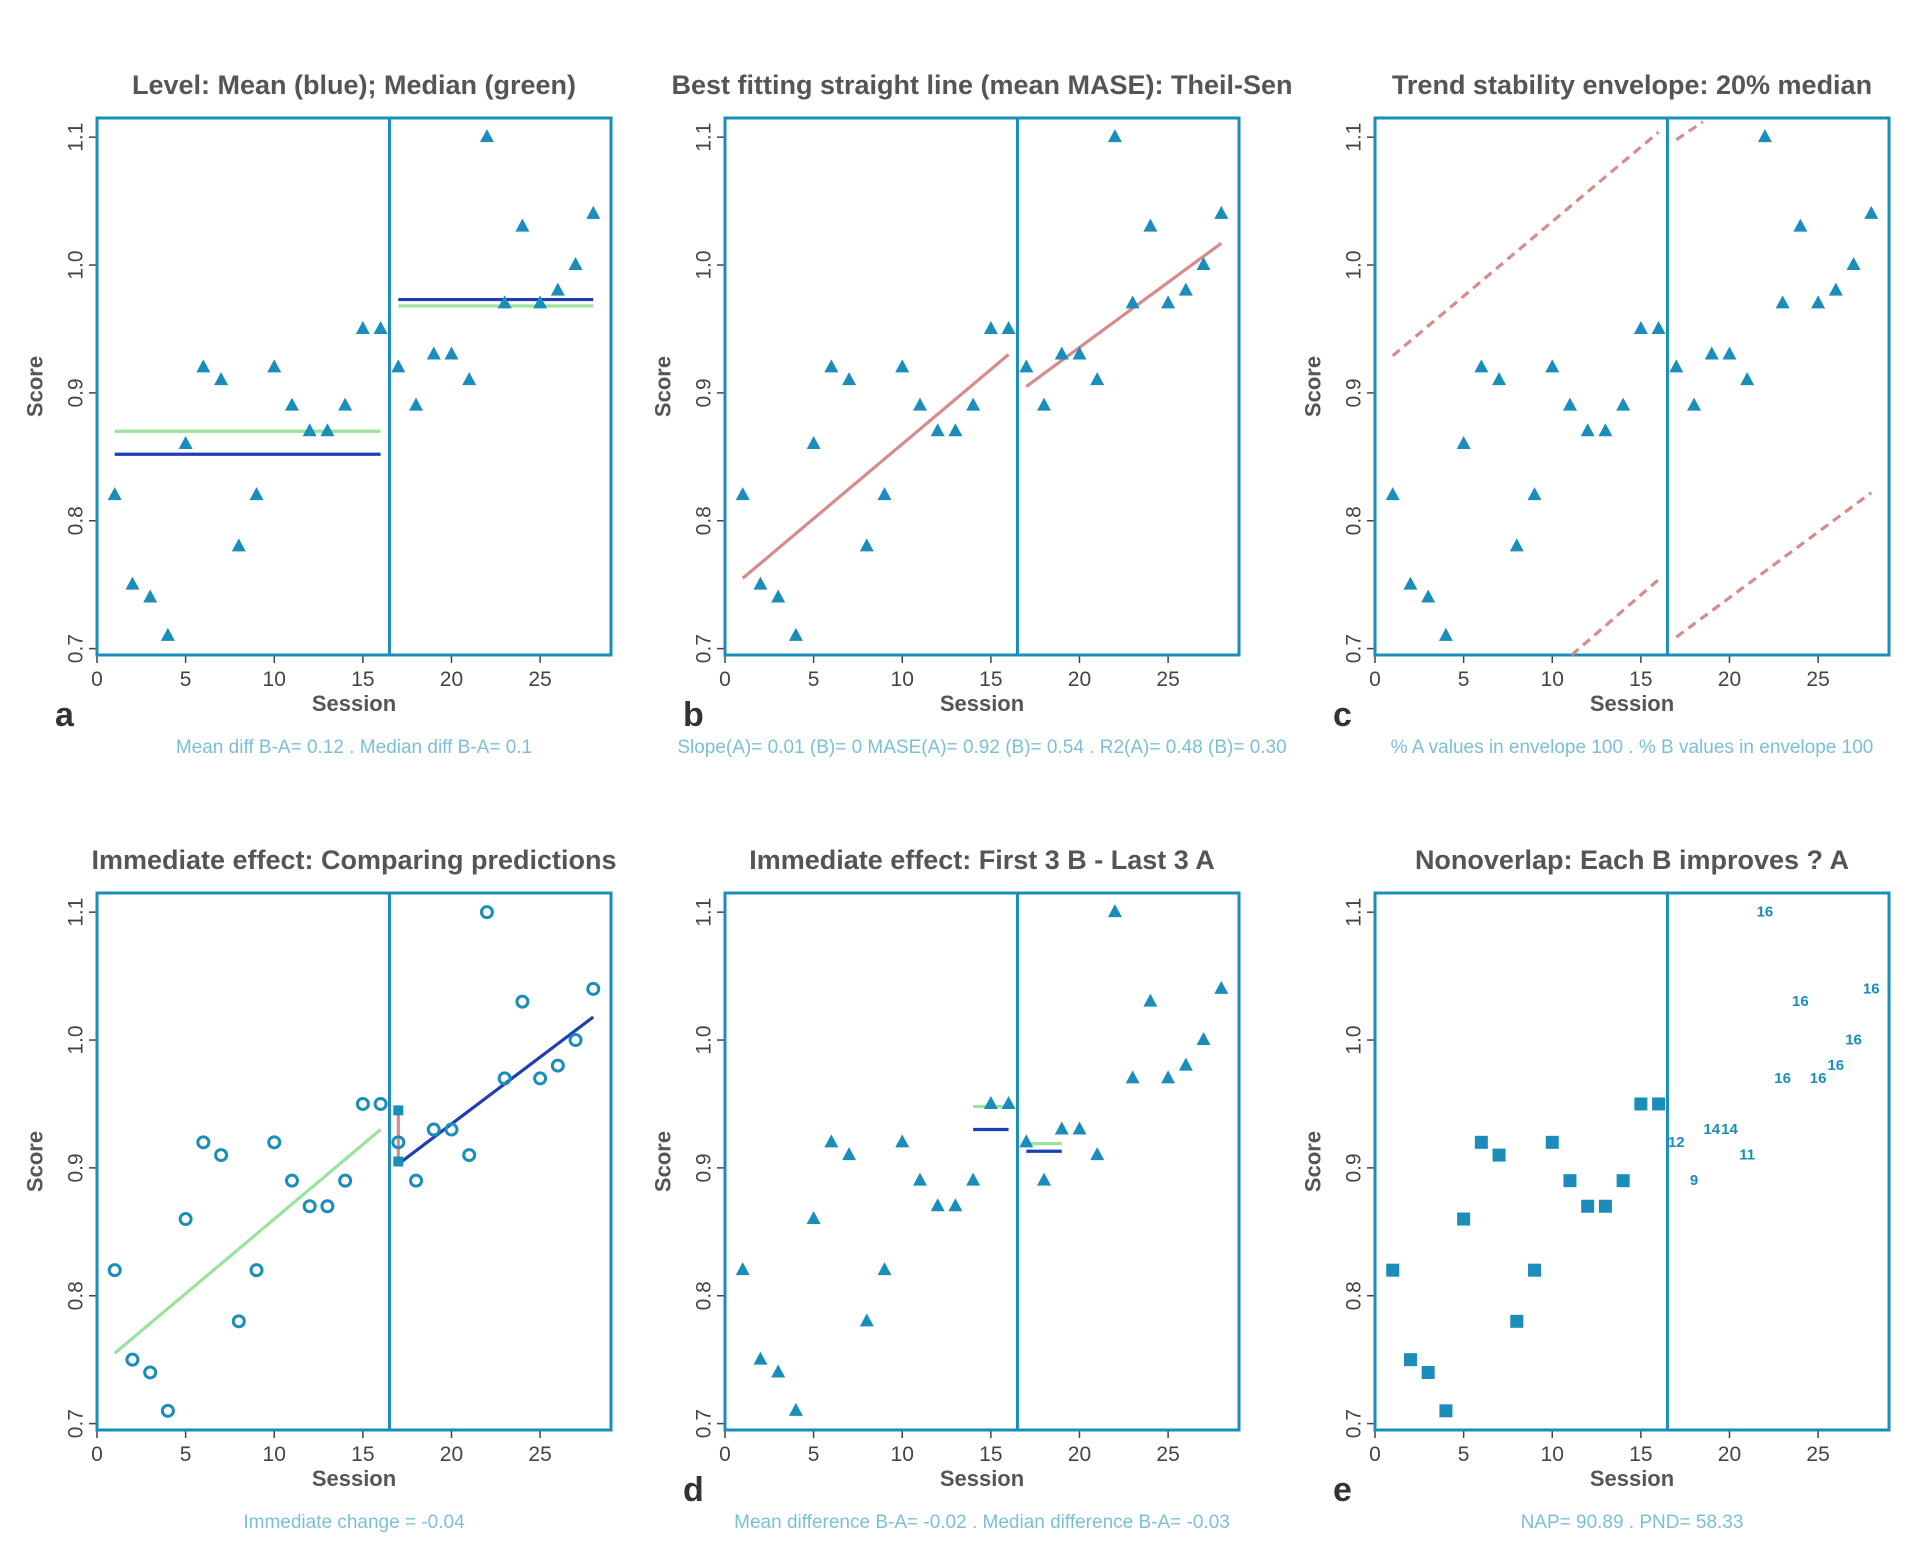 The height and width of the screenshot is (1548, 1920). I want to click on envelope-A-upper-line, so click(1525, 244).